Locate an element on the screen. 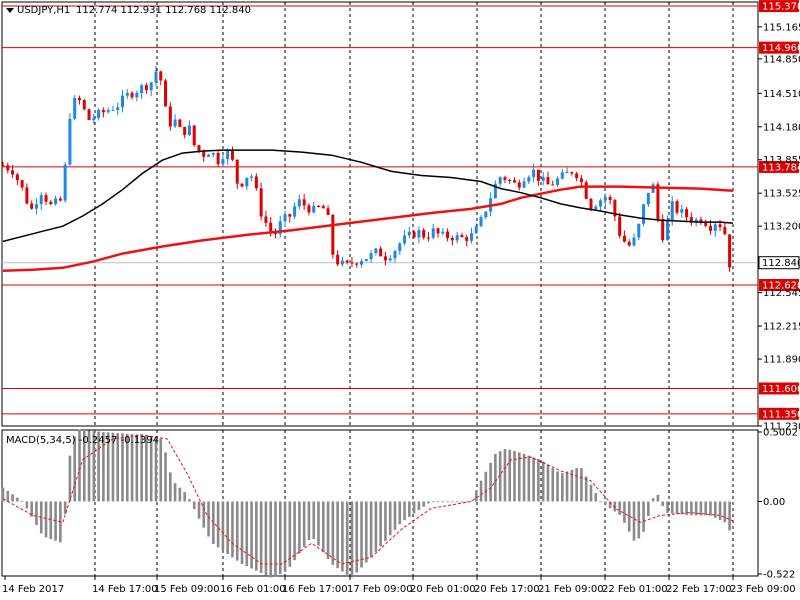  time-label: 17 Feb 09:00 is located at coordinates (380, 589).